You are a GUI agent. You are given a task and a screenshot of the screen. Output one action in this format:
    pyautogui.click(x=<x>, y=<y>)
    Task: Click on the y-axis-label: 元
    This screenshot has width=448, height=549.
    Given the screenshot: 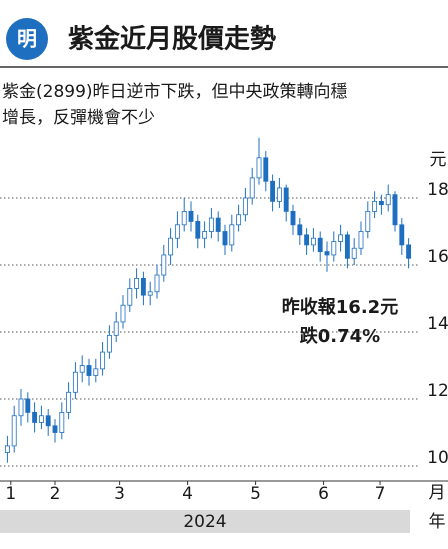 What is the action you would take?
    pyautogui.click(x=438, y=160)
    